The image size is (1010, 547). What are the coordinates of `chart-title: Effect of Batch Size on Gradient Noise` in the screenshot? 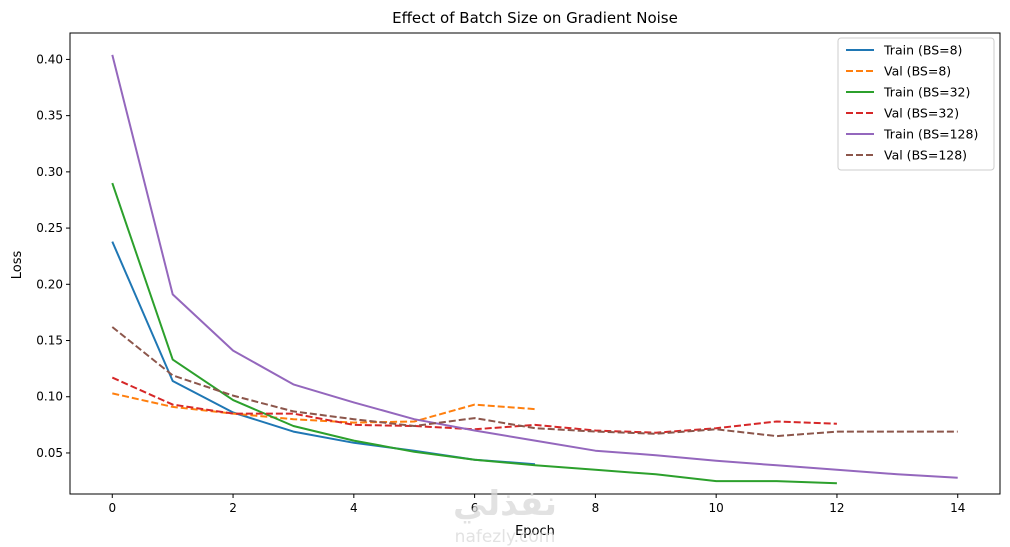 It's located at (535, 18).